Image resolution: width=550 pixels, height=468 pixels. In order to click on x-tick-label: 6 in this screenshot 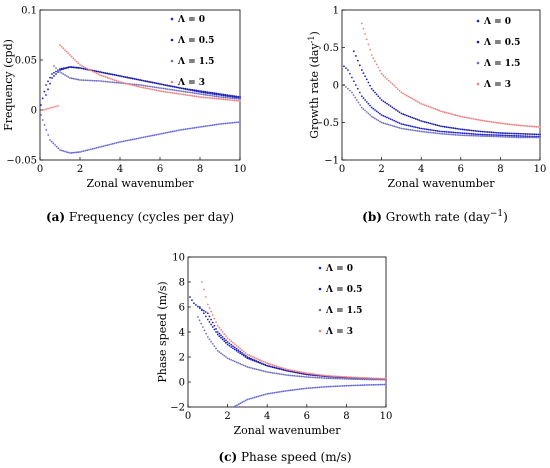, I will do `click(160, 169)`.